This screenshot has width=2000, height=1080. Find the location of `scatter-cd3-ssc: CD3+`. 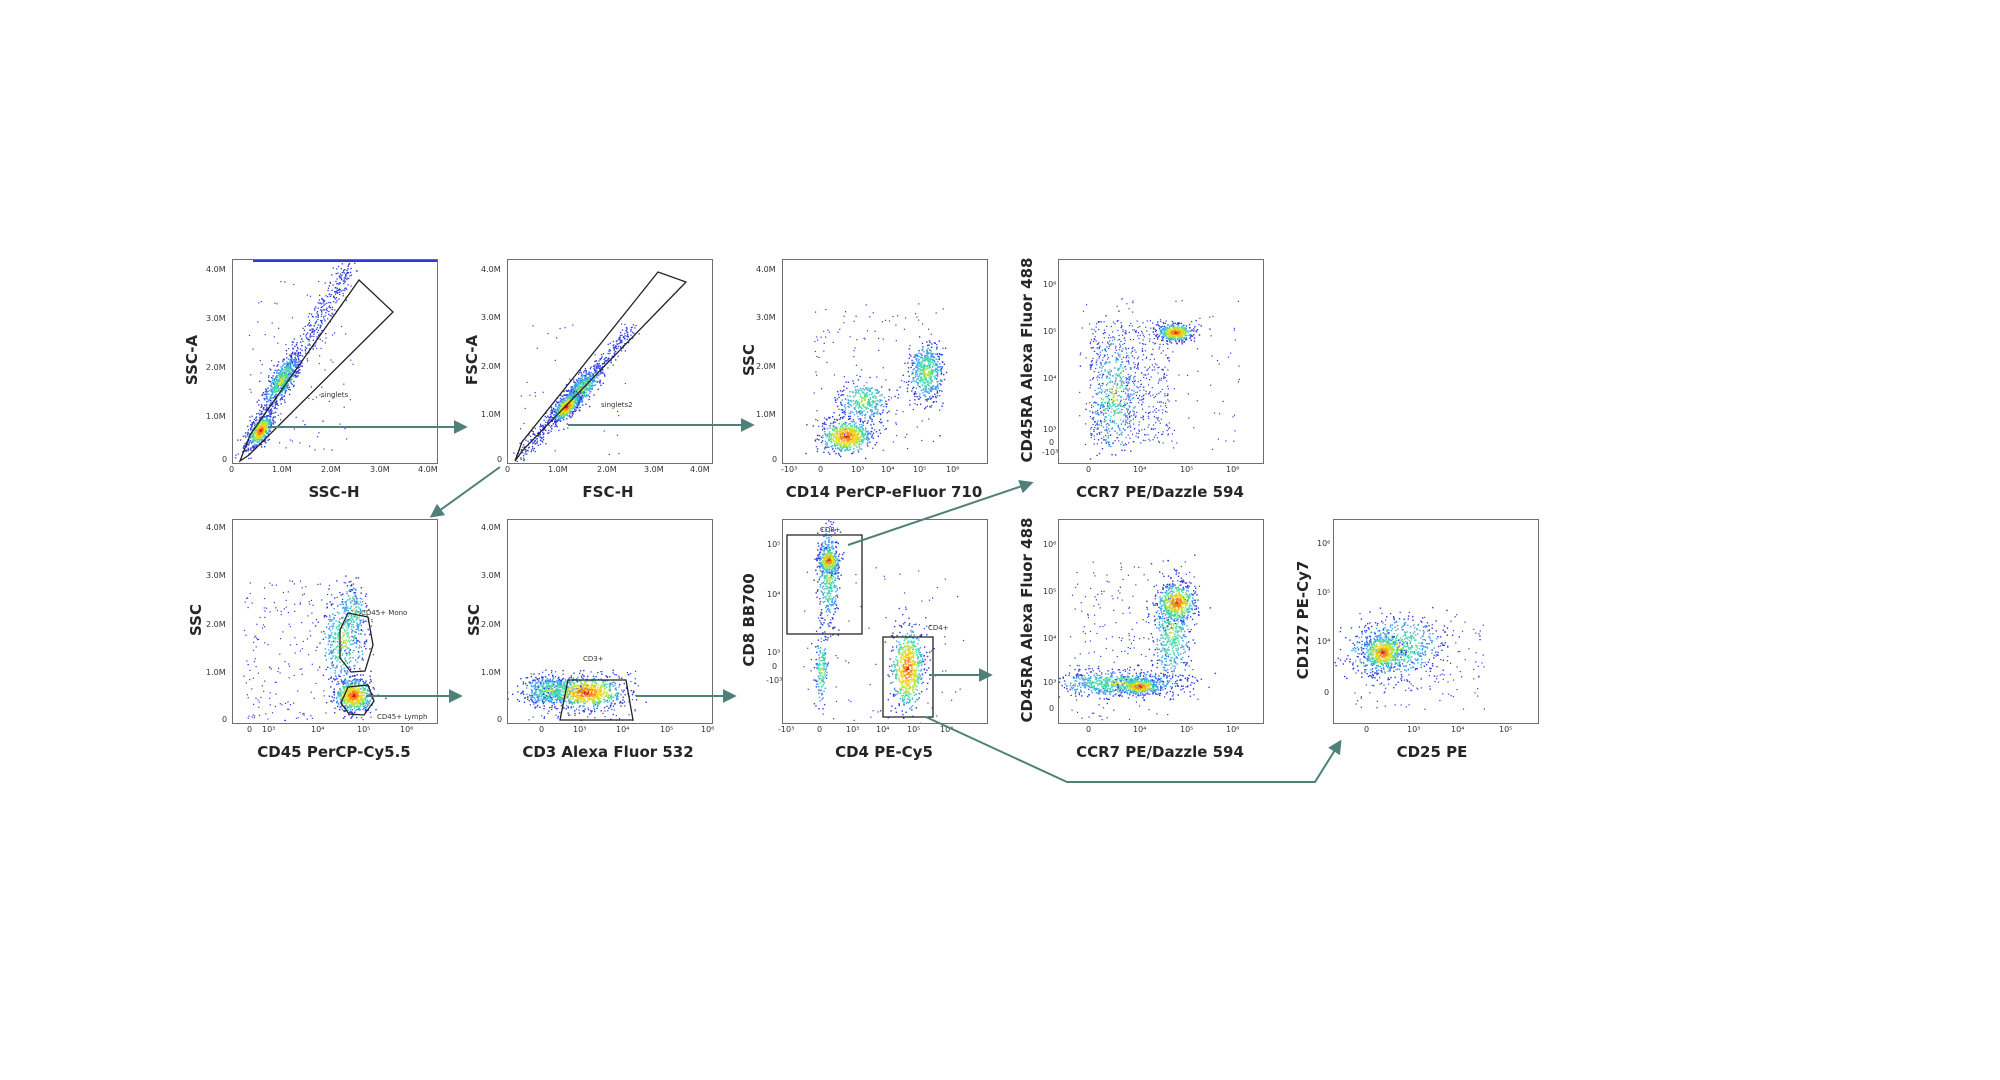

scatter-cd3-ssc: CD3+ is located at coordinates (577, 688).